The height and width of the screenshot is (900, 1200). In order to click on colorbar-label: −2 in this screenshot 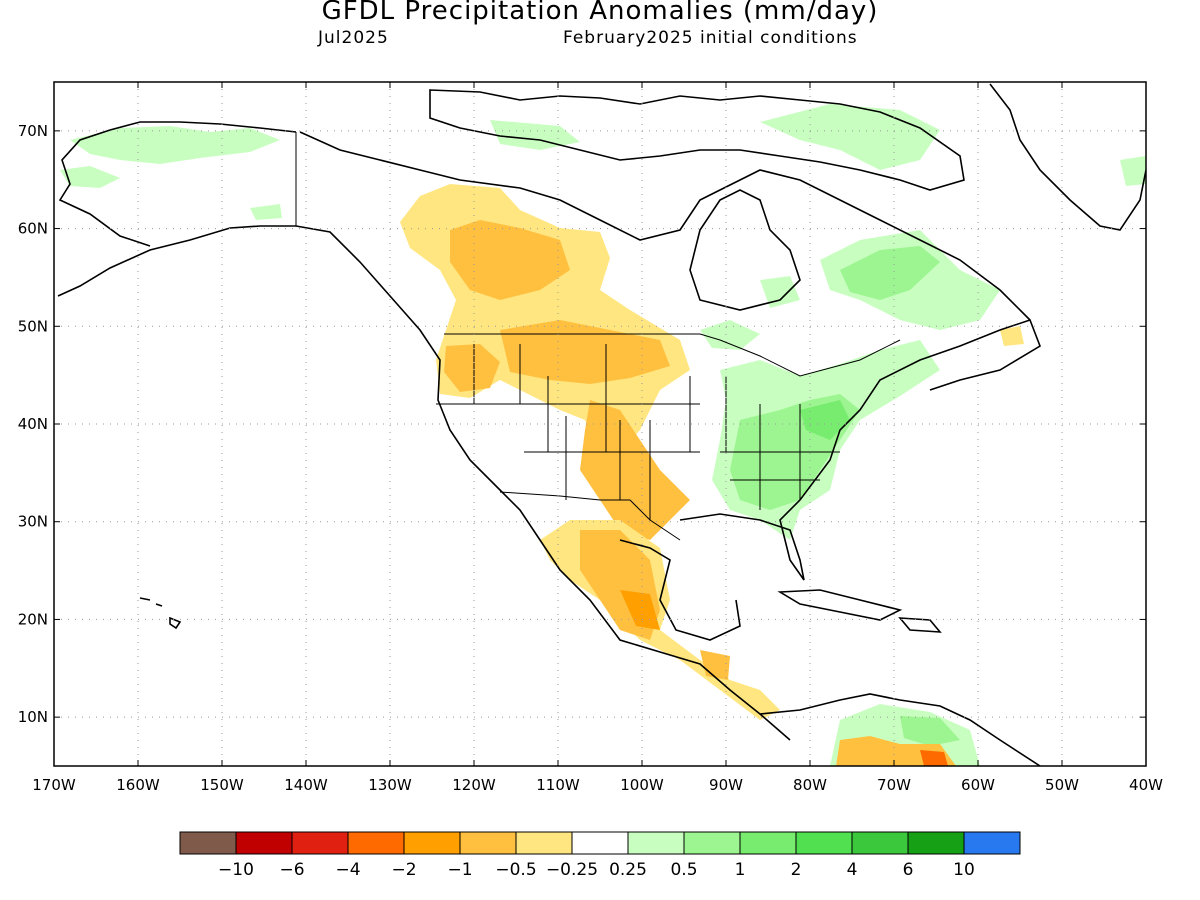, I will do `click(403, 870)`.